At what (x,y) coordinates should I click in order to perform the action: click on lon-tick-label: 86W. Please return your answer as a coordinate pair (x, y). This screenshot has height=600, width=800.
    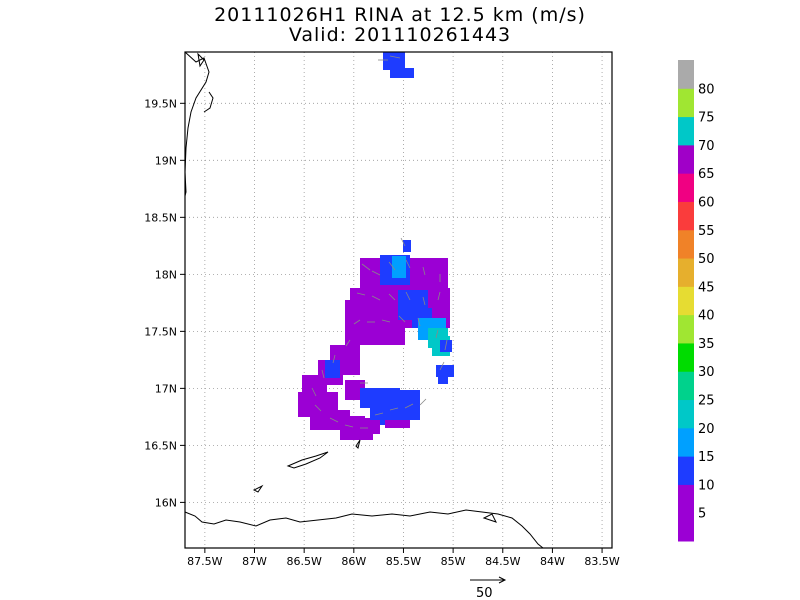
    Looking at the image, I should click on (353, 561).